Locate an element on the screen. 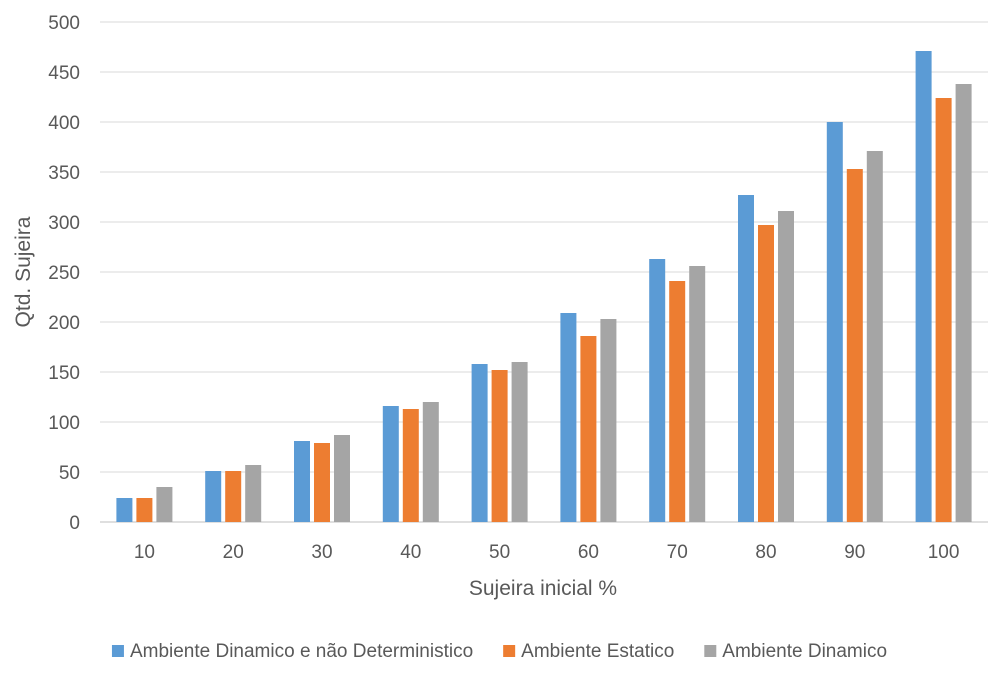  y-tick-label: 350 is located at coordinates (64, 173).